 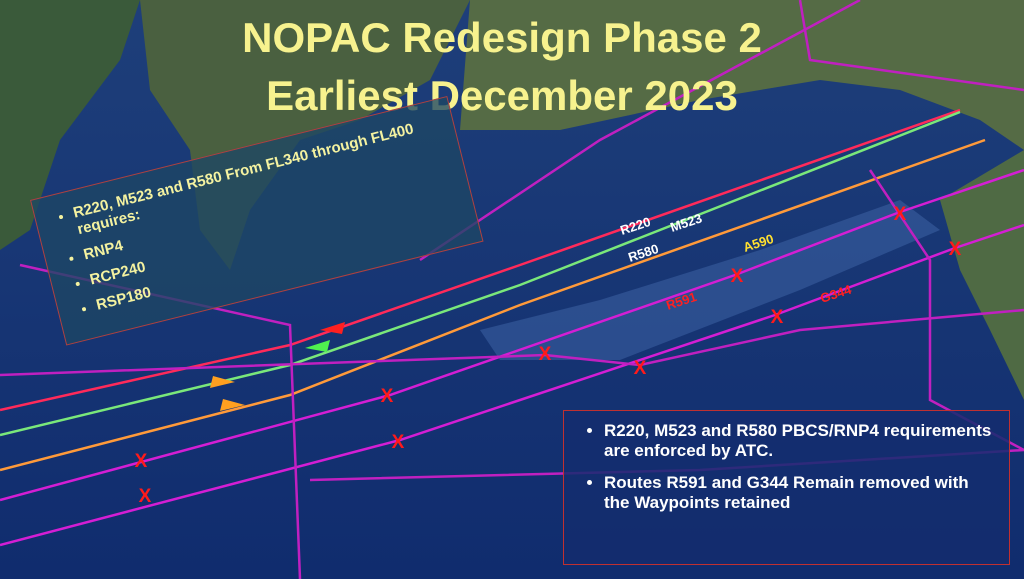 I want to click on title-line: NOPAC Redesign Phase 2, so click(x=502, y=37).